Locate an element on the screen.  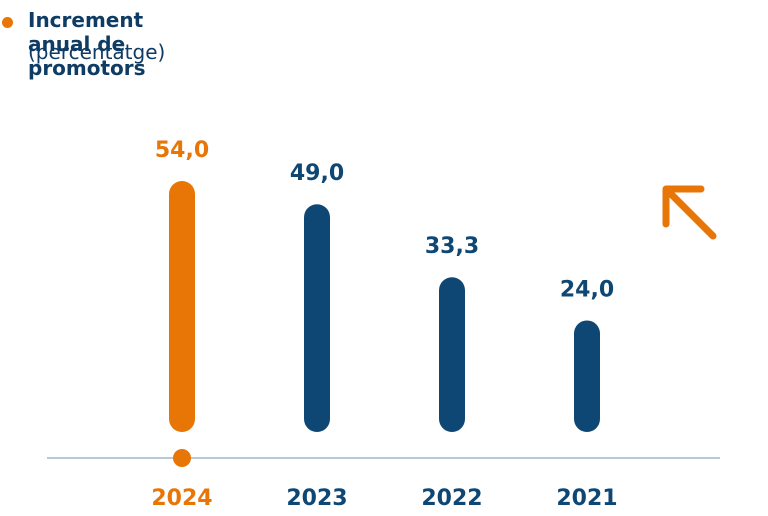
category-label-2022: 2022 is located at coordinates (451, 498).